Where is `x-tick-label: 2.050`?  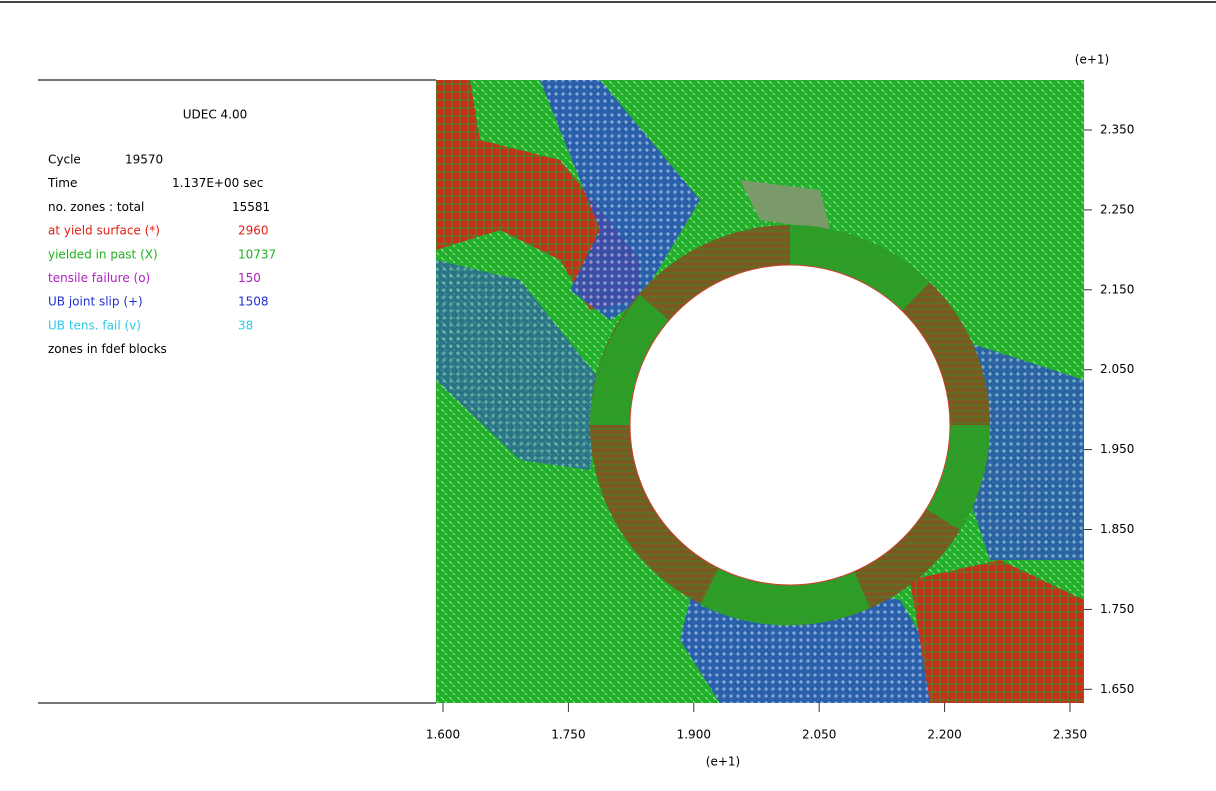
x-tick-label: 2.050 is located at coordinates (819, 735).